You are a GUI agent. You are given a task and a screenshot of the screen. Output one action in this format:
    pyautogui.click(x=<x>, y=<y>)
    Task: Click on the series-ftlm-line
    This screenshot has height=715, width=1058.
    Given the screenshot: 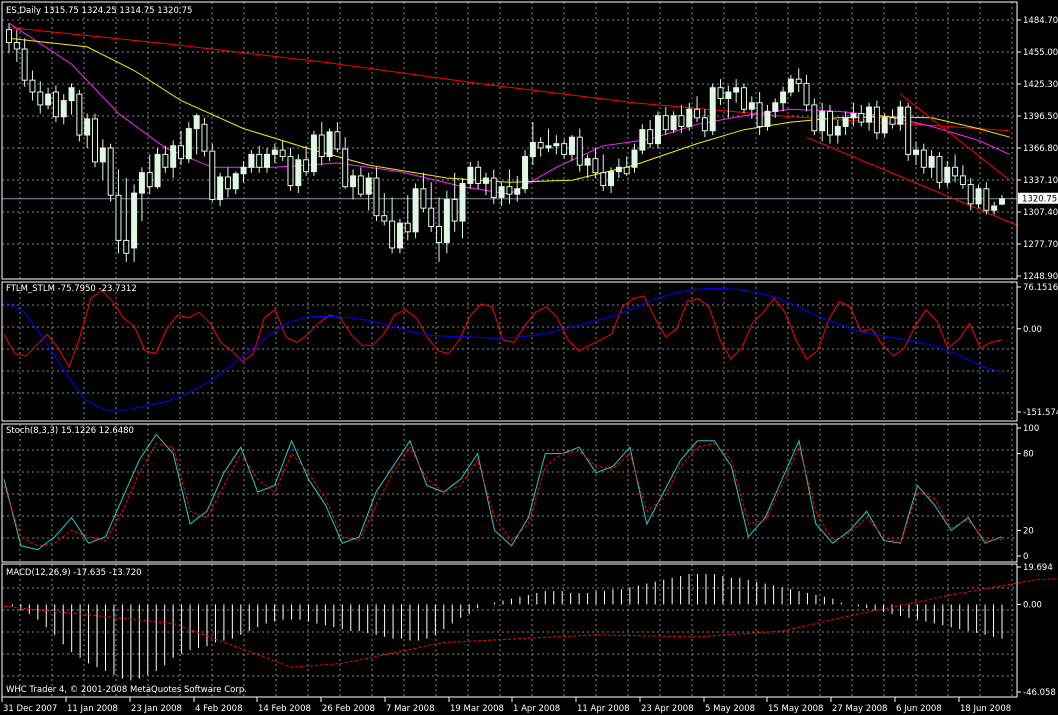 What is the action you would take?
    pyautogui.click(x=503, y=329)
    